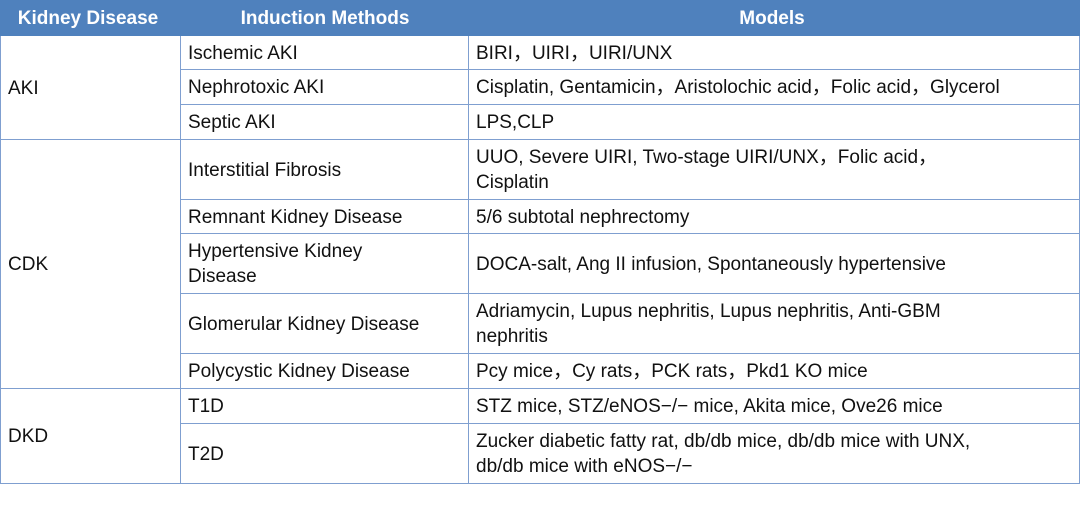 The image size is (1080, 510). What do you see at coordinates (28, 264) in the screenshot?
I see `disease-cell: CDK` at bounding box center [28, 264].